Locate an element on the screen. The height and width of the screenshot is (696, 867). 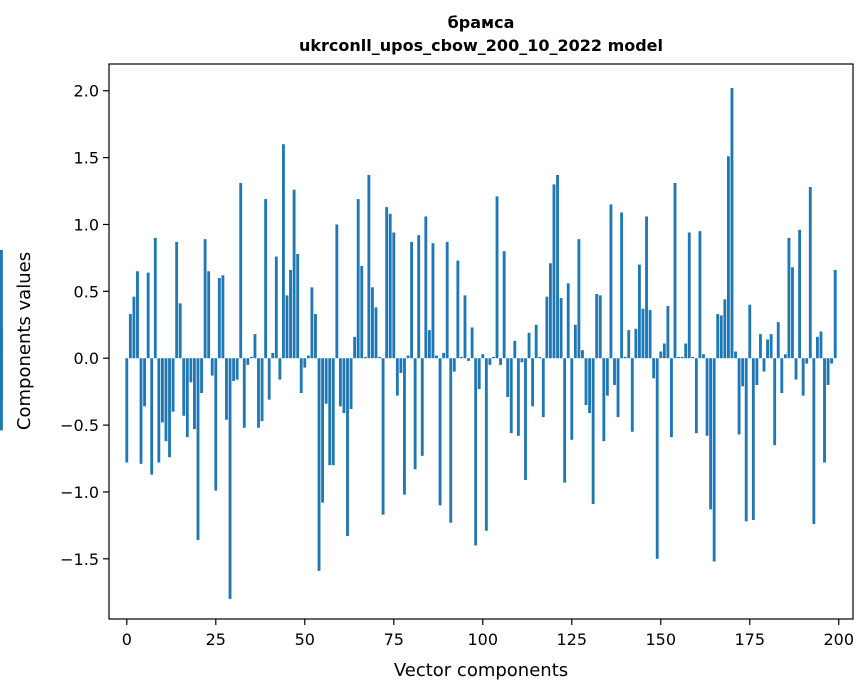
y-tick-label: 1.5 is located at coordinates (86, 158).